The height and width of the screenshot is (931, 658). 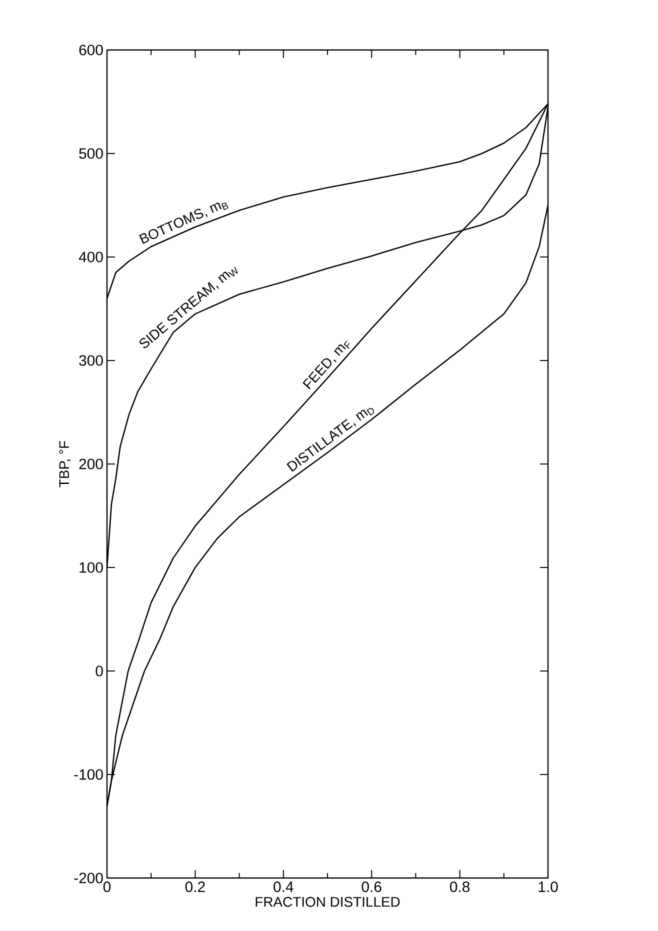 I want to click on y-tick-label: 100, so click(x=91, y=567).